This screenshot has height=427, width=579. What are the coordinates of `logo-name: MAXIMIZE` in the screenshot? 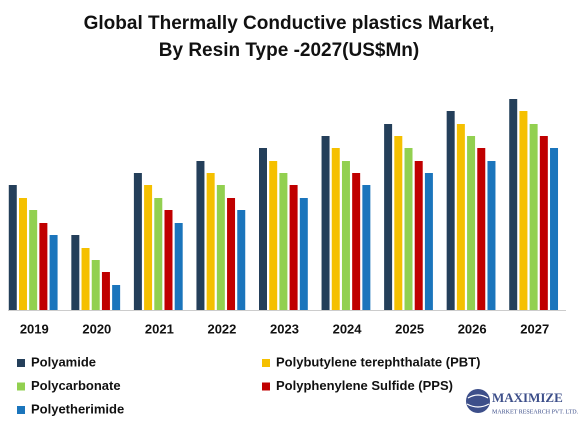 It's located at (527, 397).